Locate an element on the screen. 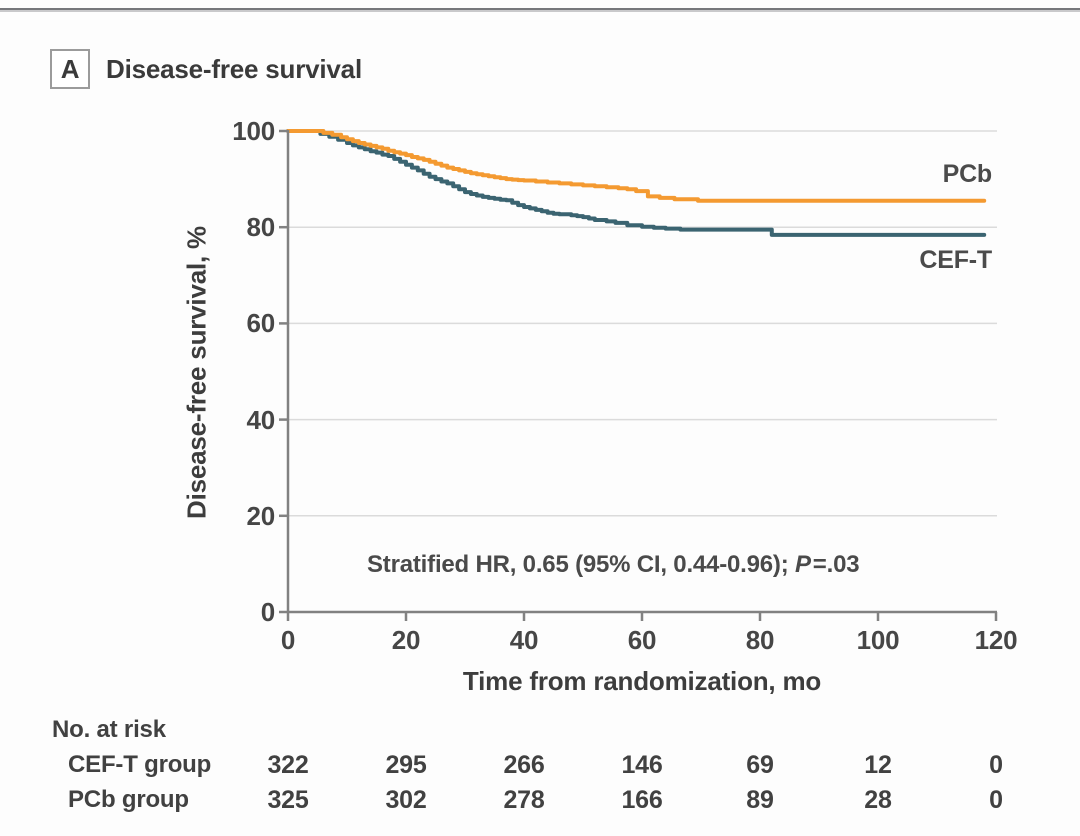  x-tick-label-20: 20 is located at coordinates (406, 640).